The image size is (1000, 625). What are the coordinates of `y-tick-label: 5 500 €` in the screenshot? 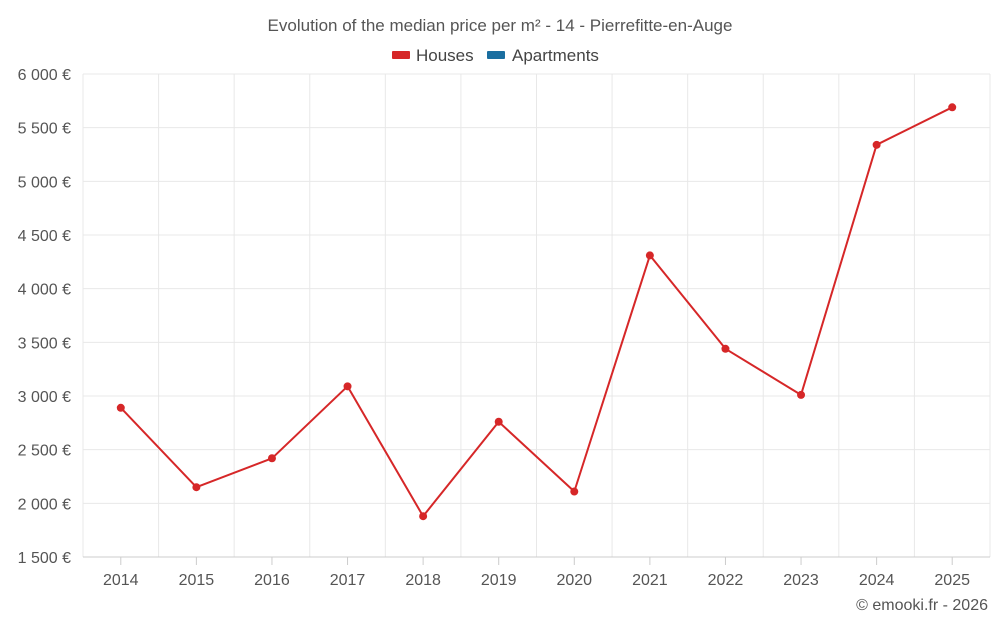 It's located at (44, 129).